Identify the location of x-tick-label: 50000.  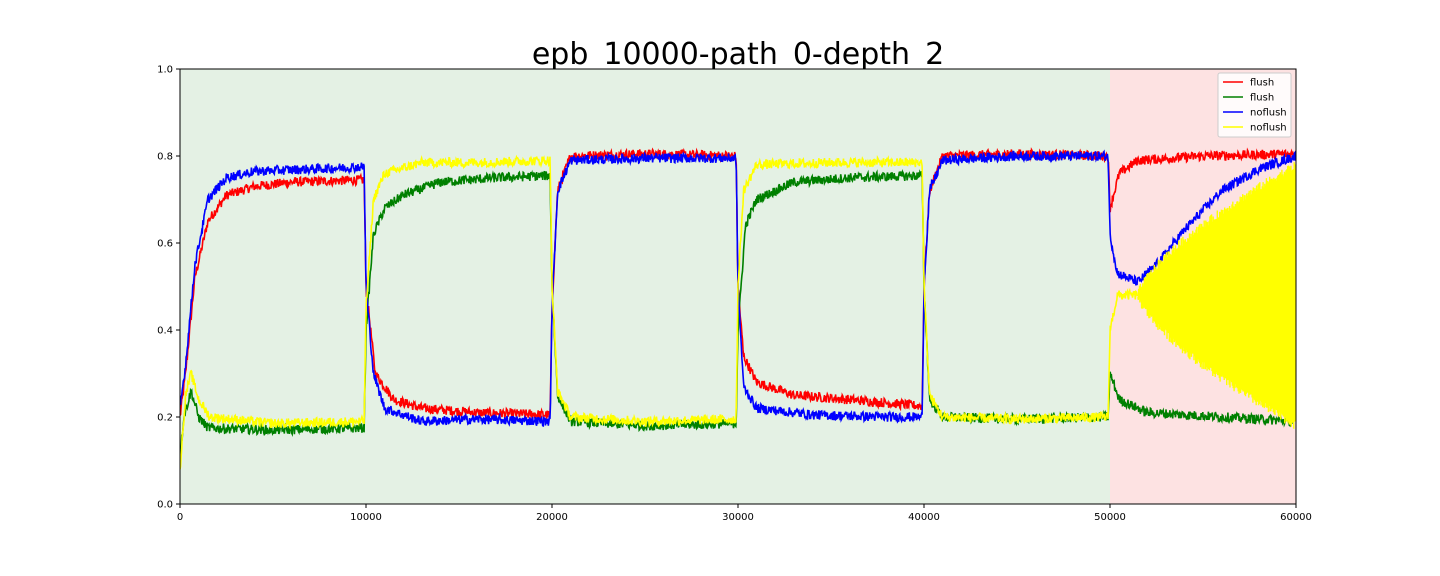
(1110, 517).